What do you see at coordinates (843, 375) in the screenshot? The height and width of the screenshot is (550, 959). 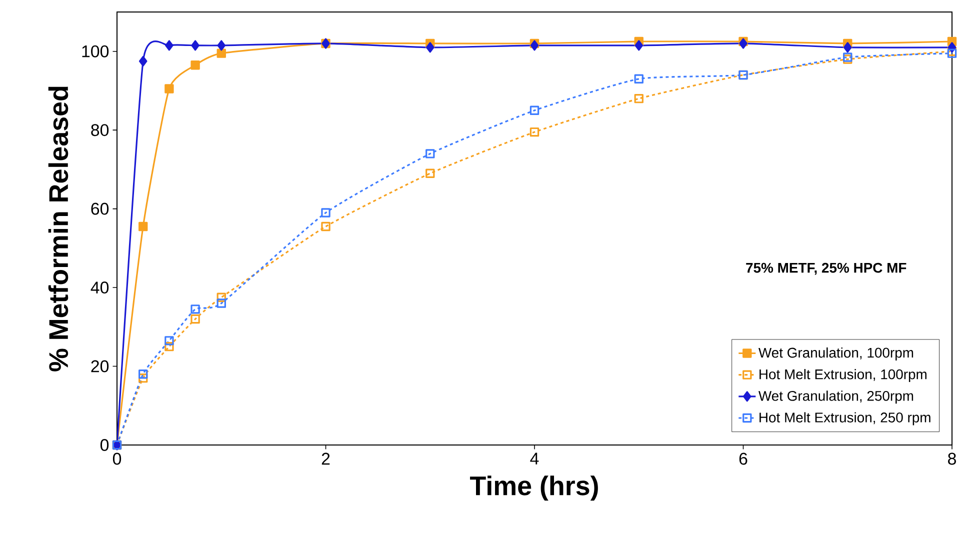 I see `legend-label: Hot Melt Extrusion, 100rpm` at bounding box center [843, 375].